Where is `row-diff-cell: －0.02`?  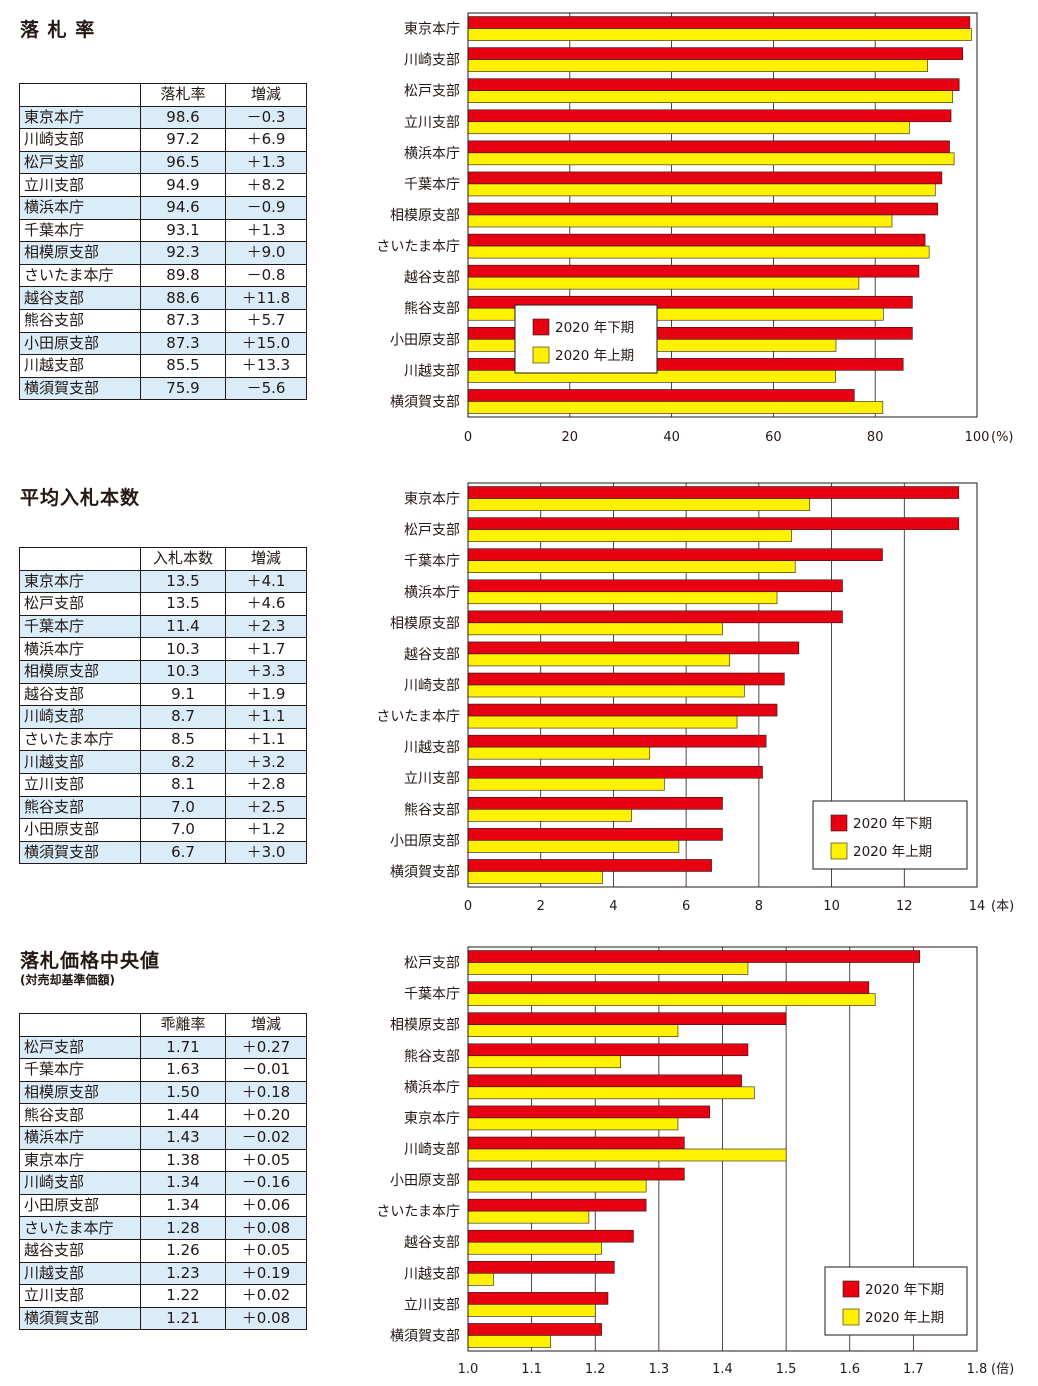
row-diff-cell: －0.02 is located at coordinates (266, 1137).